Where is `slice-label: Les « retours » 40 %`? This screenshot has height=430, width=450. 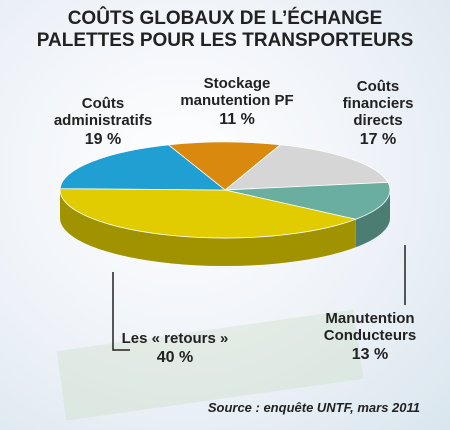 slice-label: Les « retours » 40 % is located at coordinates (175, 348).